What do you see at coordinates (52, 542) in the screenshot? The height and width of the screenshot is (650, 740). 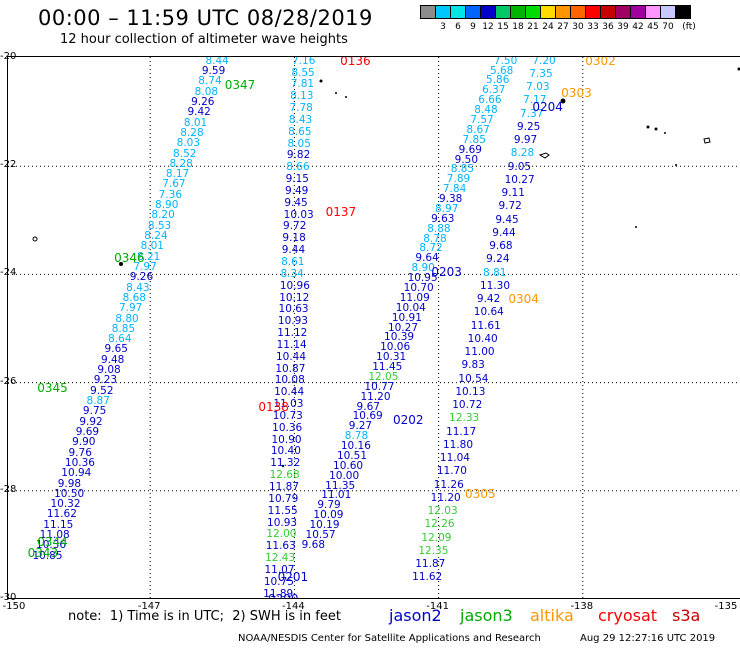 I see `pass-label: 0344` at bounding box center [52, 542].